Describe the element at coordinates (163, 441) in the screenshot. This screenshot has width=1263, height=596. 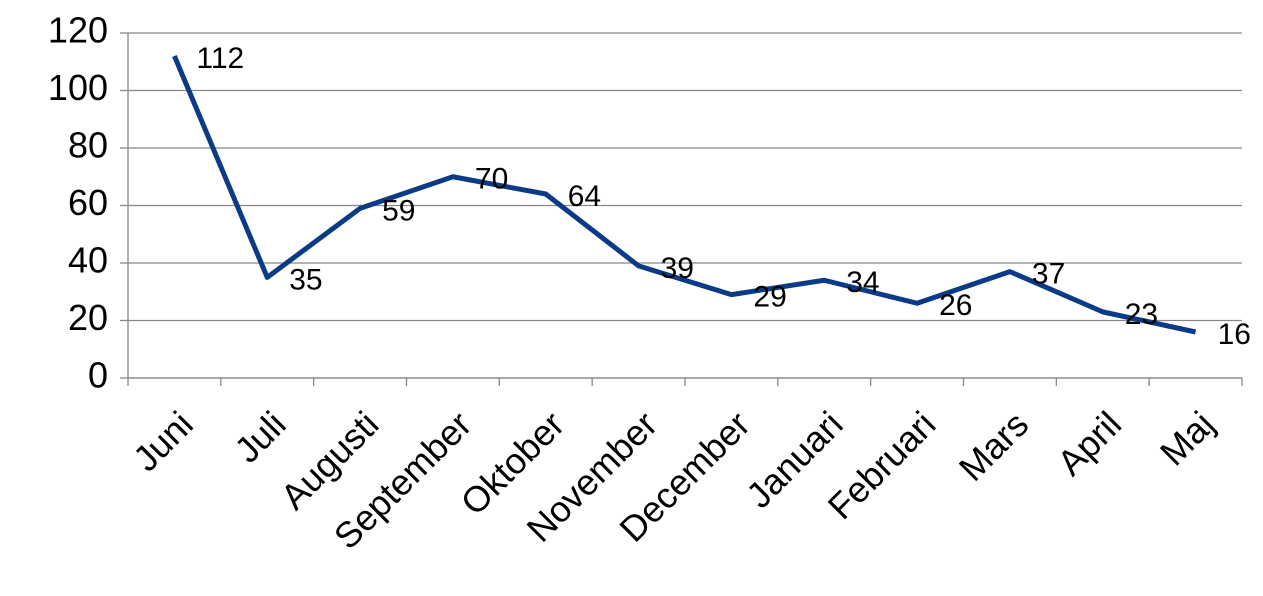
I see `x-tick-label: Juni` at that location.